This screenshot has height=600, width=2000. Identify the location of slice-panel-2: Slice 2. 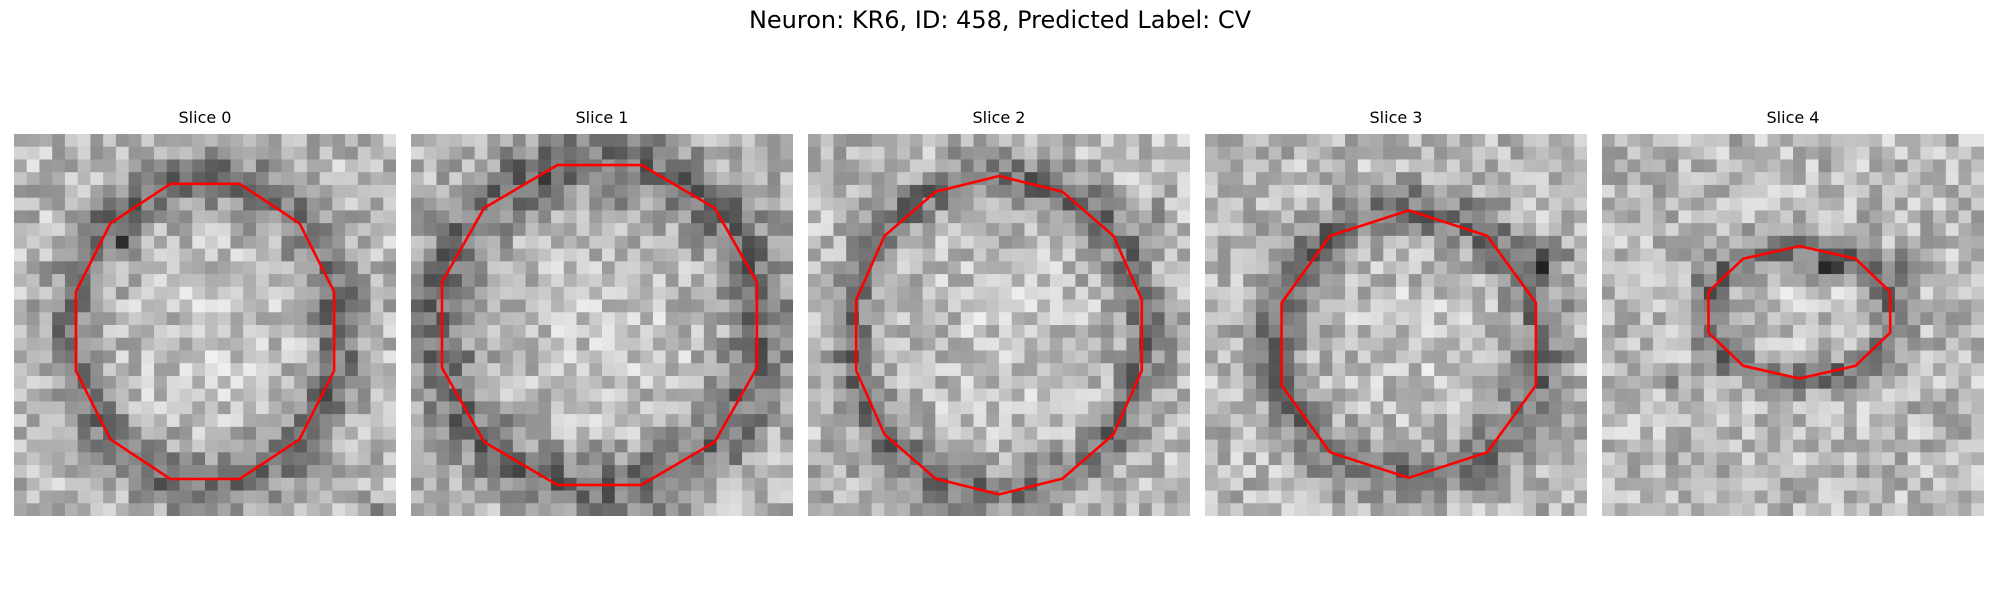
(999, 314).